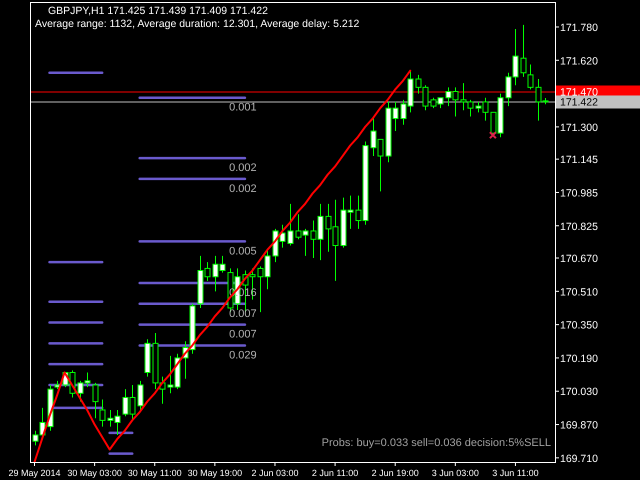 The width and height of the screenshot is (640, 480). I want to click on x-tick-label: 2 Jun 11:00, so click(335, 473).